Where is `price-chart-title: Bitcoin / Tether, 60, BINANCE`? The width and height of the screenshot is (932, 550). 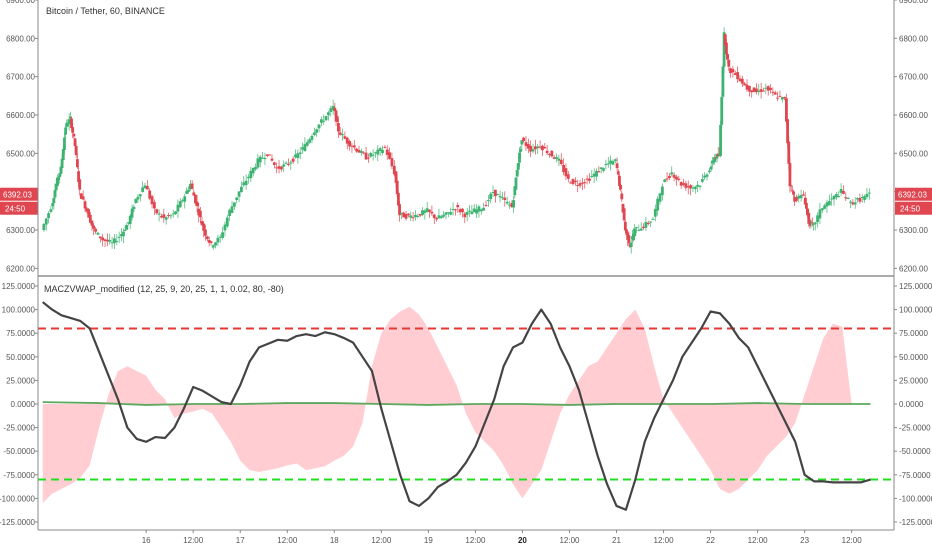
price-chart-title: Bitcoin / Tether, 60, BINANCE is located at coordinates (105, 11).